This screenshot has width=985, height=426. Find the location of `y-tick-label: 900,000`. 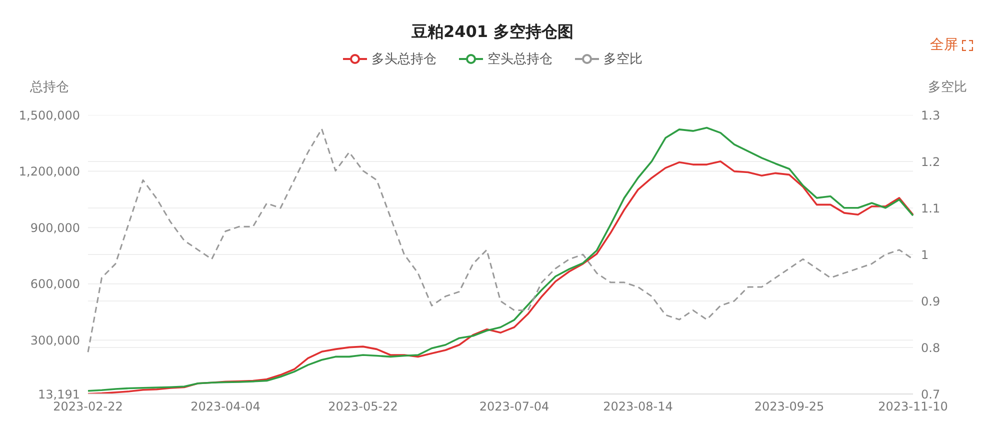

y-tick-label: 900,000 is located at coordinates (55, 227).